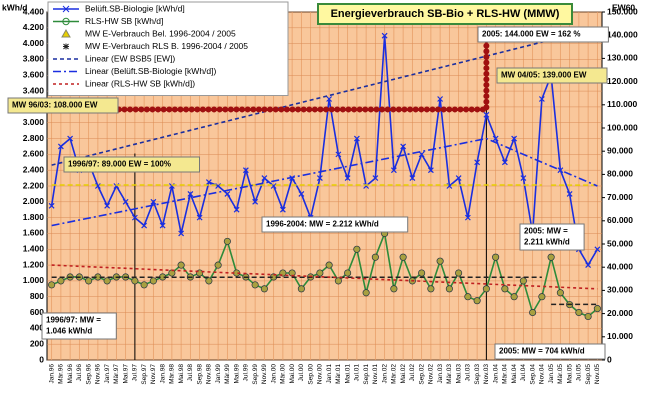 The width and height of the screenshot is (645, 412). What do you see at coordinates (55, 105) in the screenshot?
I see `annotation: MW 96/03: 108.000 EW` at bounding box center [55, 105].